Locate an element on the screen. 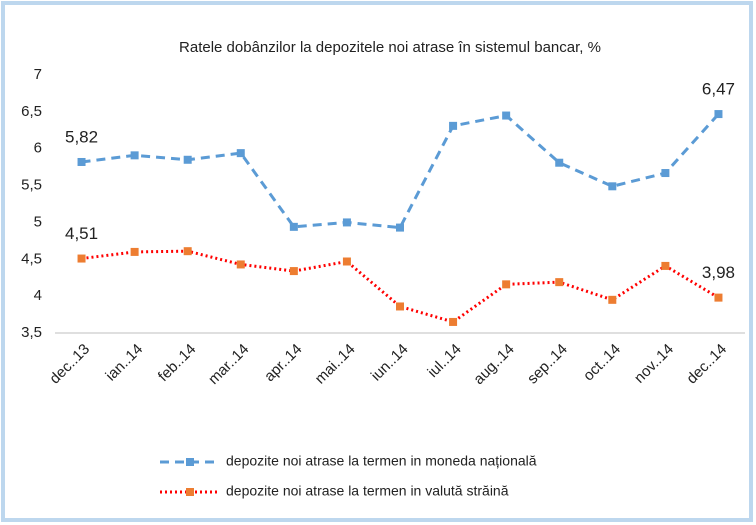  y-tick-label: 5,5 is located at coordinates (31, 185).